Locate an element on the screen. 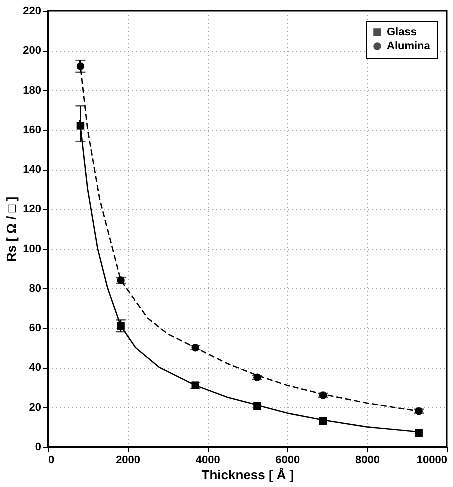 This screenshot has height=487, width=453. x-tick-label: 2000 is located at coordinates (128, 460).